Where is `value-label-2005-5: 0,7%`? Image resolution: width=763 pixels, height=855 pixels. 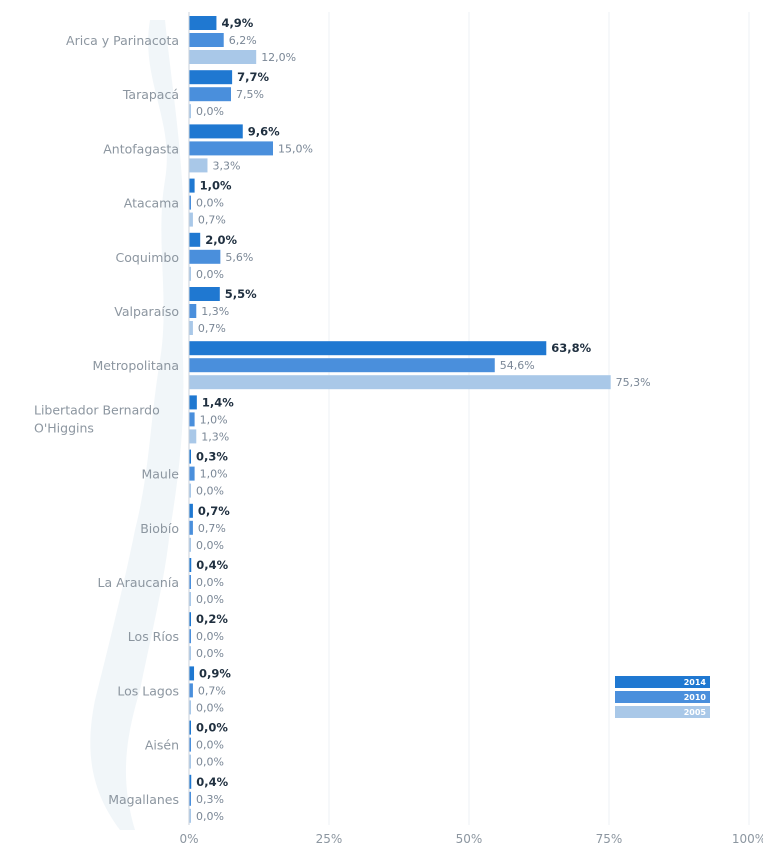 value-label-2005-5: 0,7% is located at coordinates (212, 328).